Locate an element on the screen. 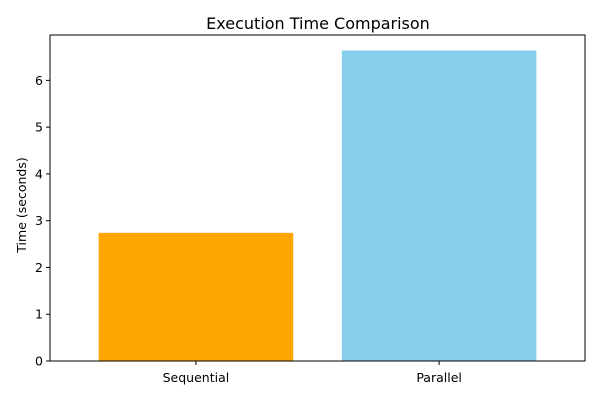 This screenshot has height=400, width=600. y-tick-label: 1 is located at coordinates (39, 314).